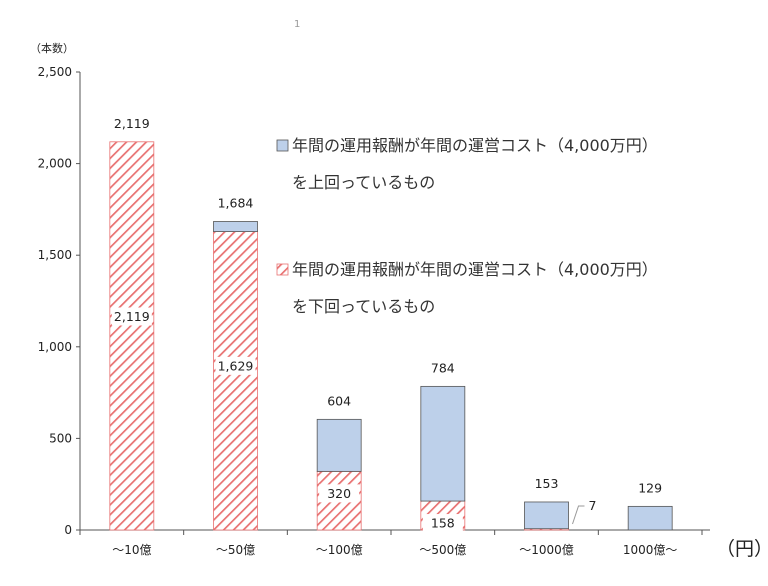 The image size is (768, 586). I want to click on x-tick-label: 1000億～, so click(650, 550).